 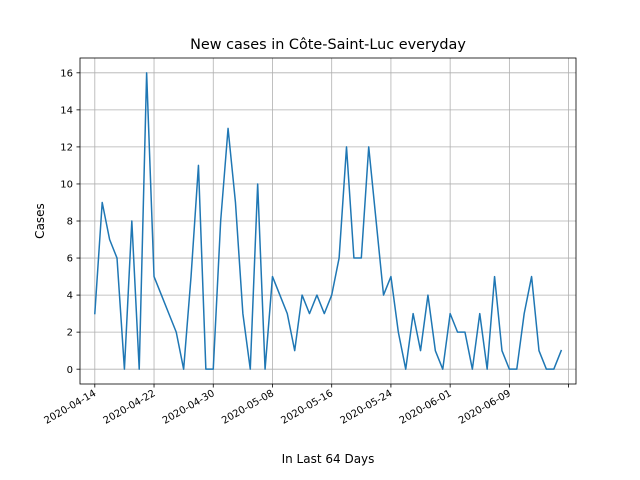 What do you see at coordinates (66, 110) in the screenshot?
I see `y-tick-label: 14` at bounding box center [66, 110].